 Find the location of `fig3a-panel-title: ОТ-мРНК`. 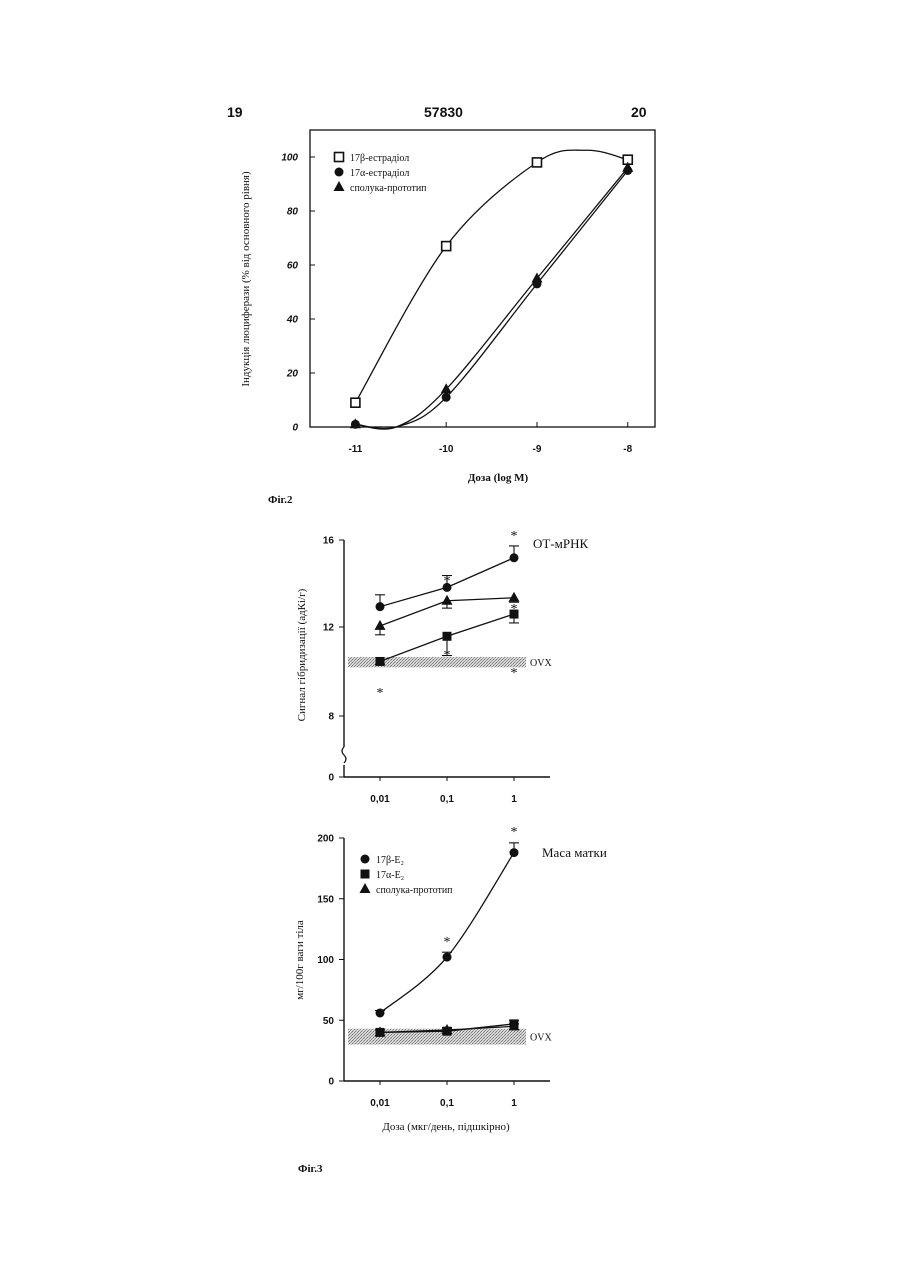

fig3a-panel-title: ОТ-мРНК is located at coordinates (561, 543).